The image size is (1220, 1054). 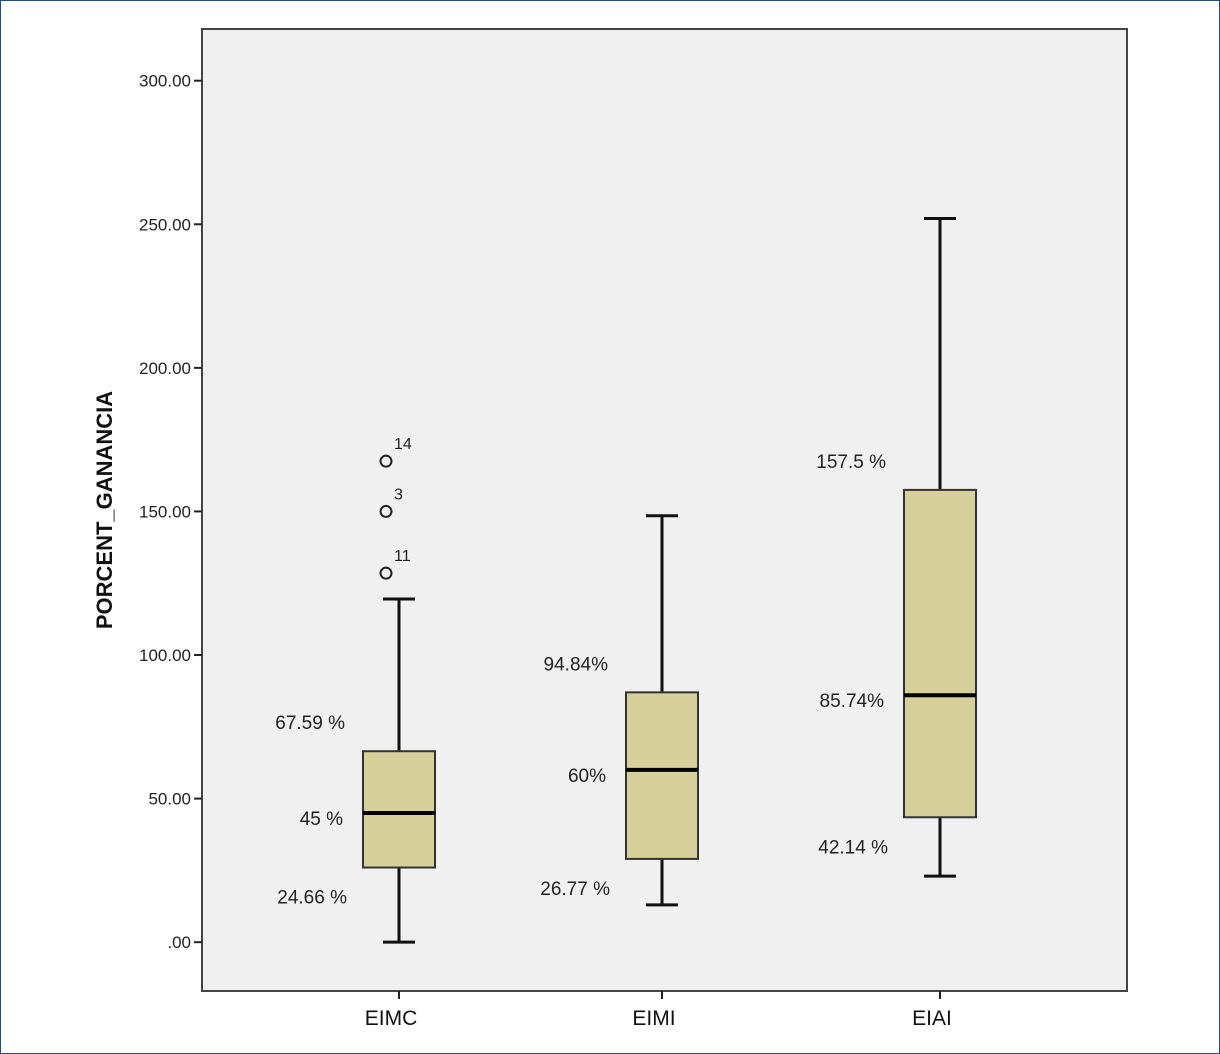 What do you see at coordinates (310, 723) in the screenshot?
I see `annotation-q3: 67.59 %` at bounding box center [310, 723].